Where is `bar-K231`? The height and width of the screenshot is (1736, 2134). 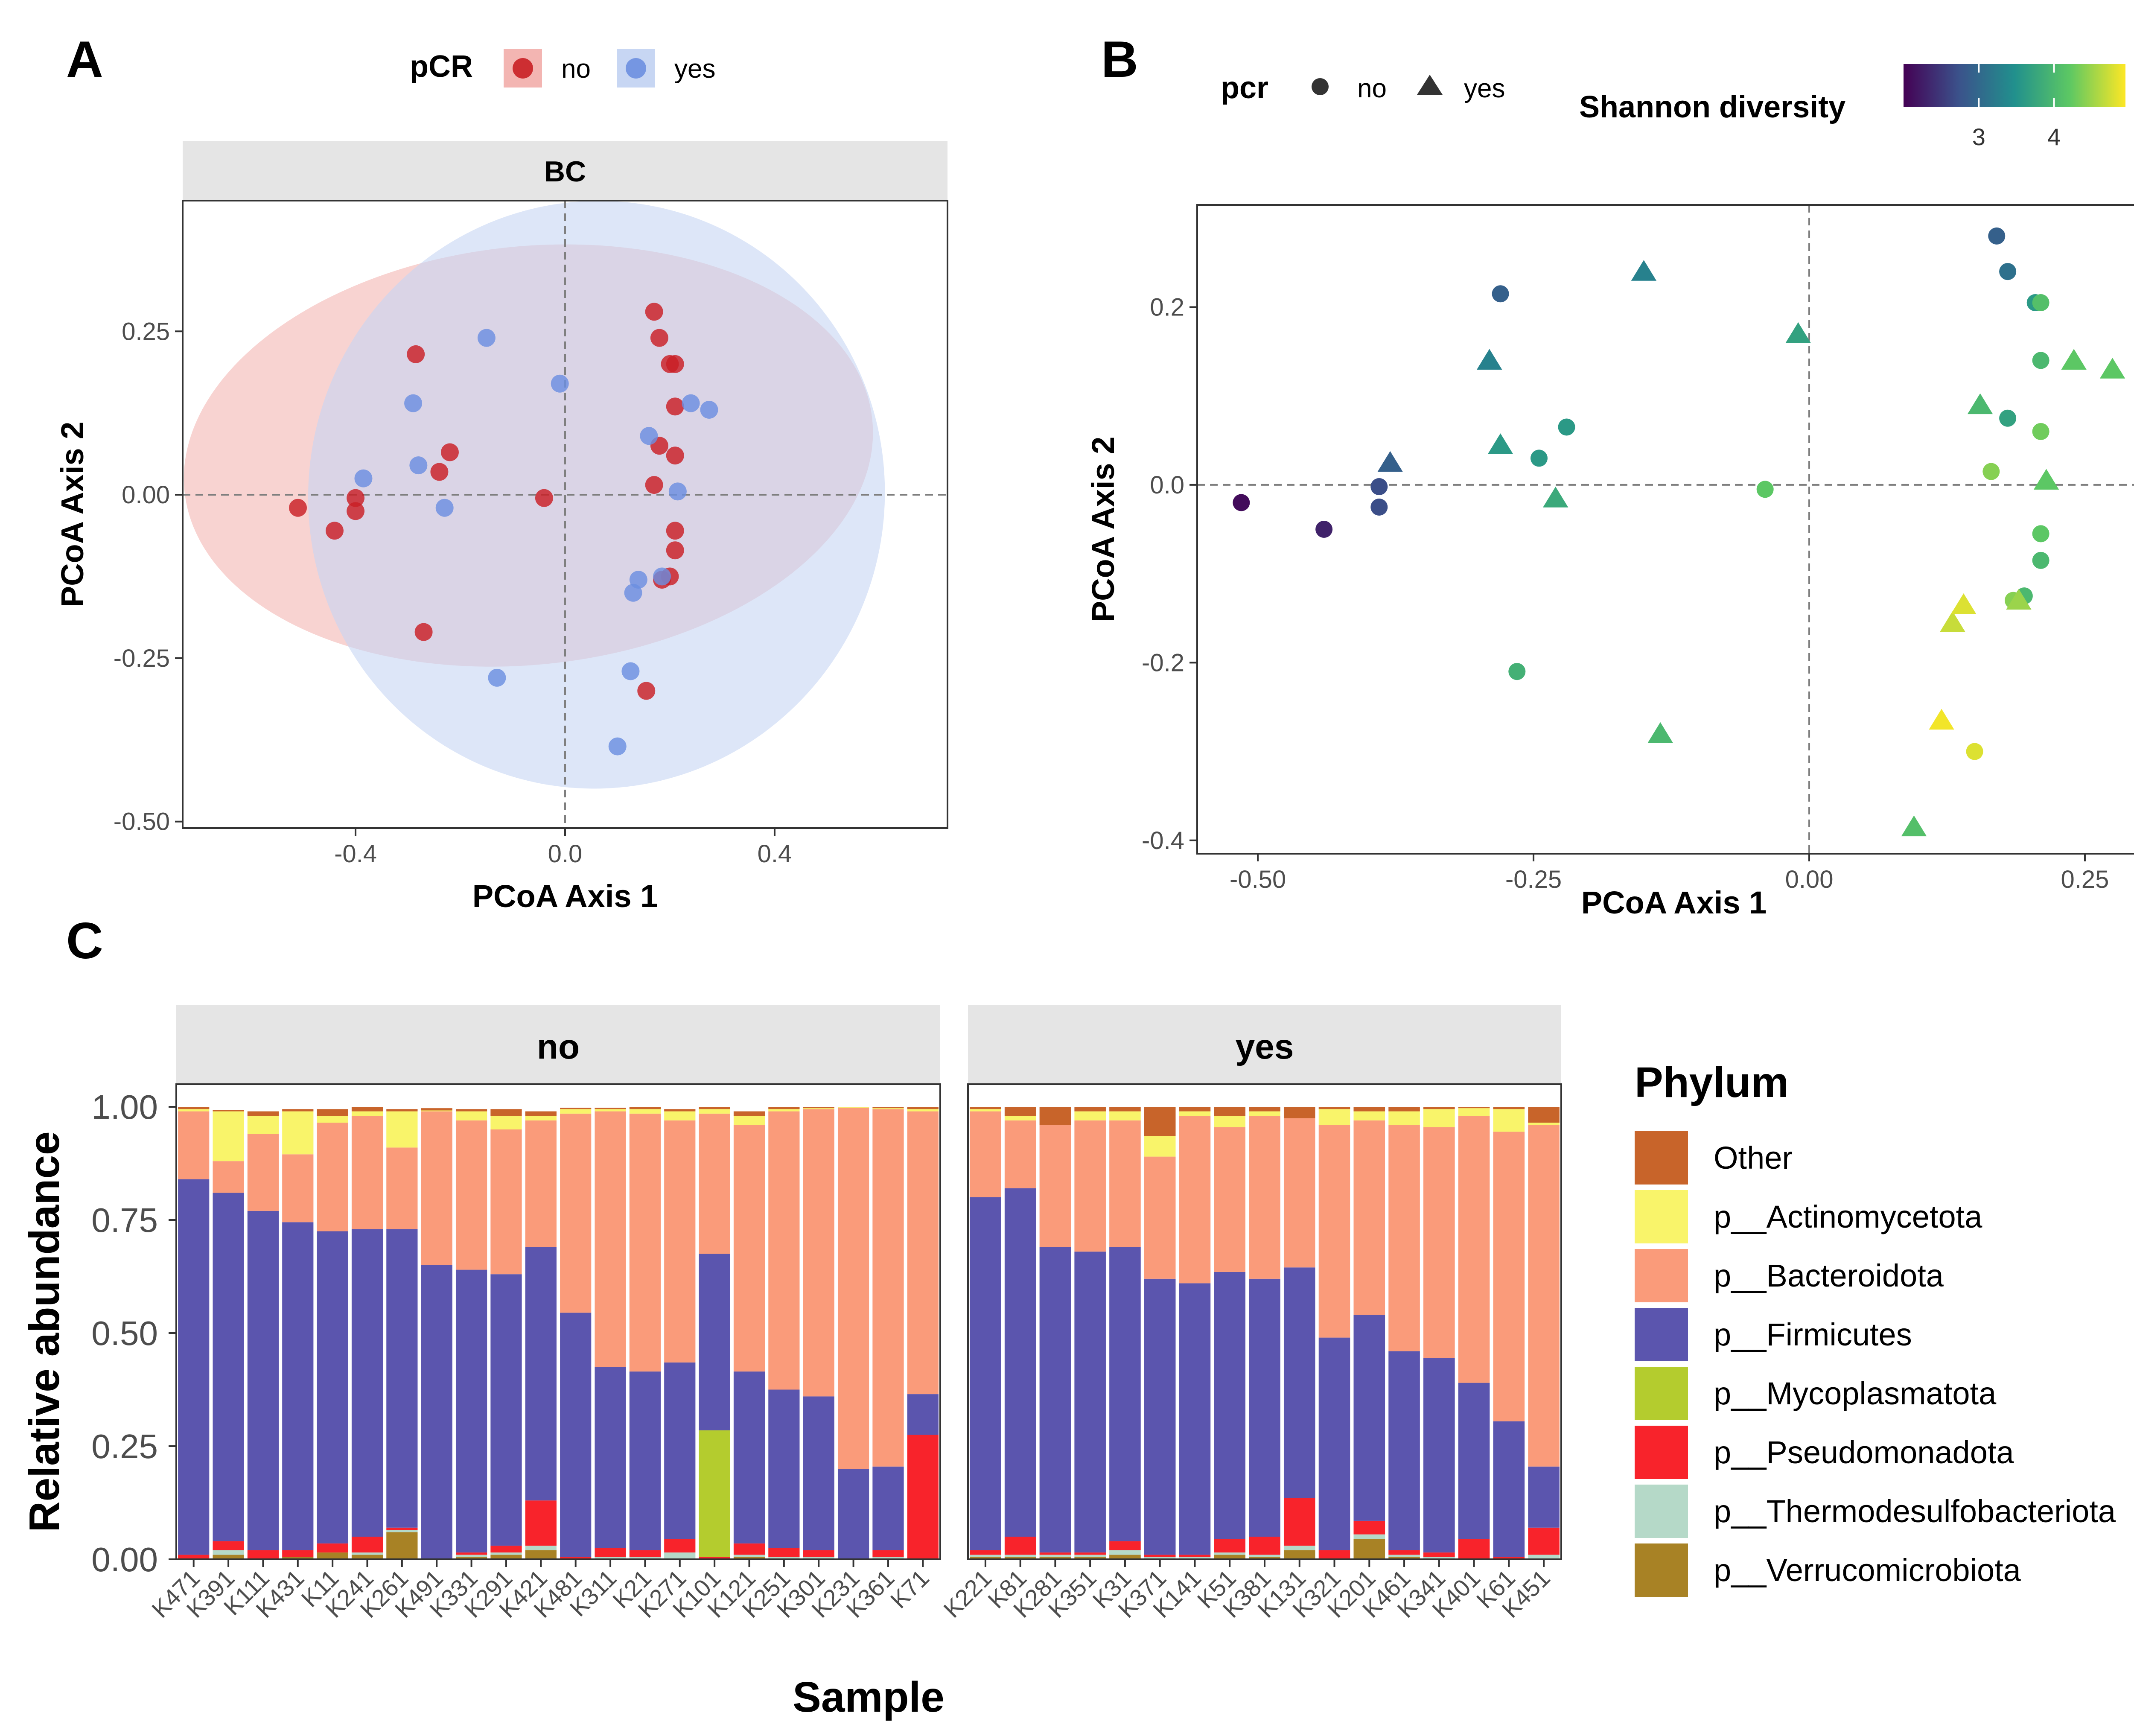 bar-K231 is located at coordinates (853, 1333).